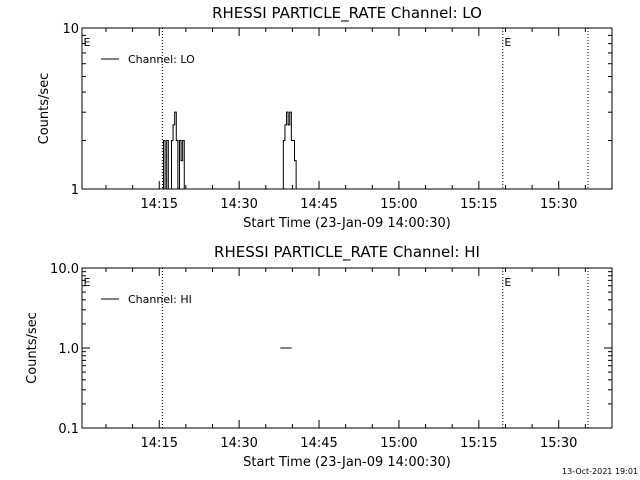 The width and height of the screenshot is (640, 480). I want to click on chart-title: RHESSI PARTICLE_RATE Channel: LO, so click(347, 13).